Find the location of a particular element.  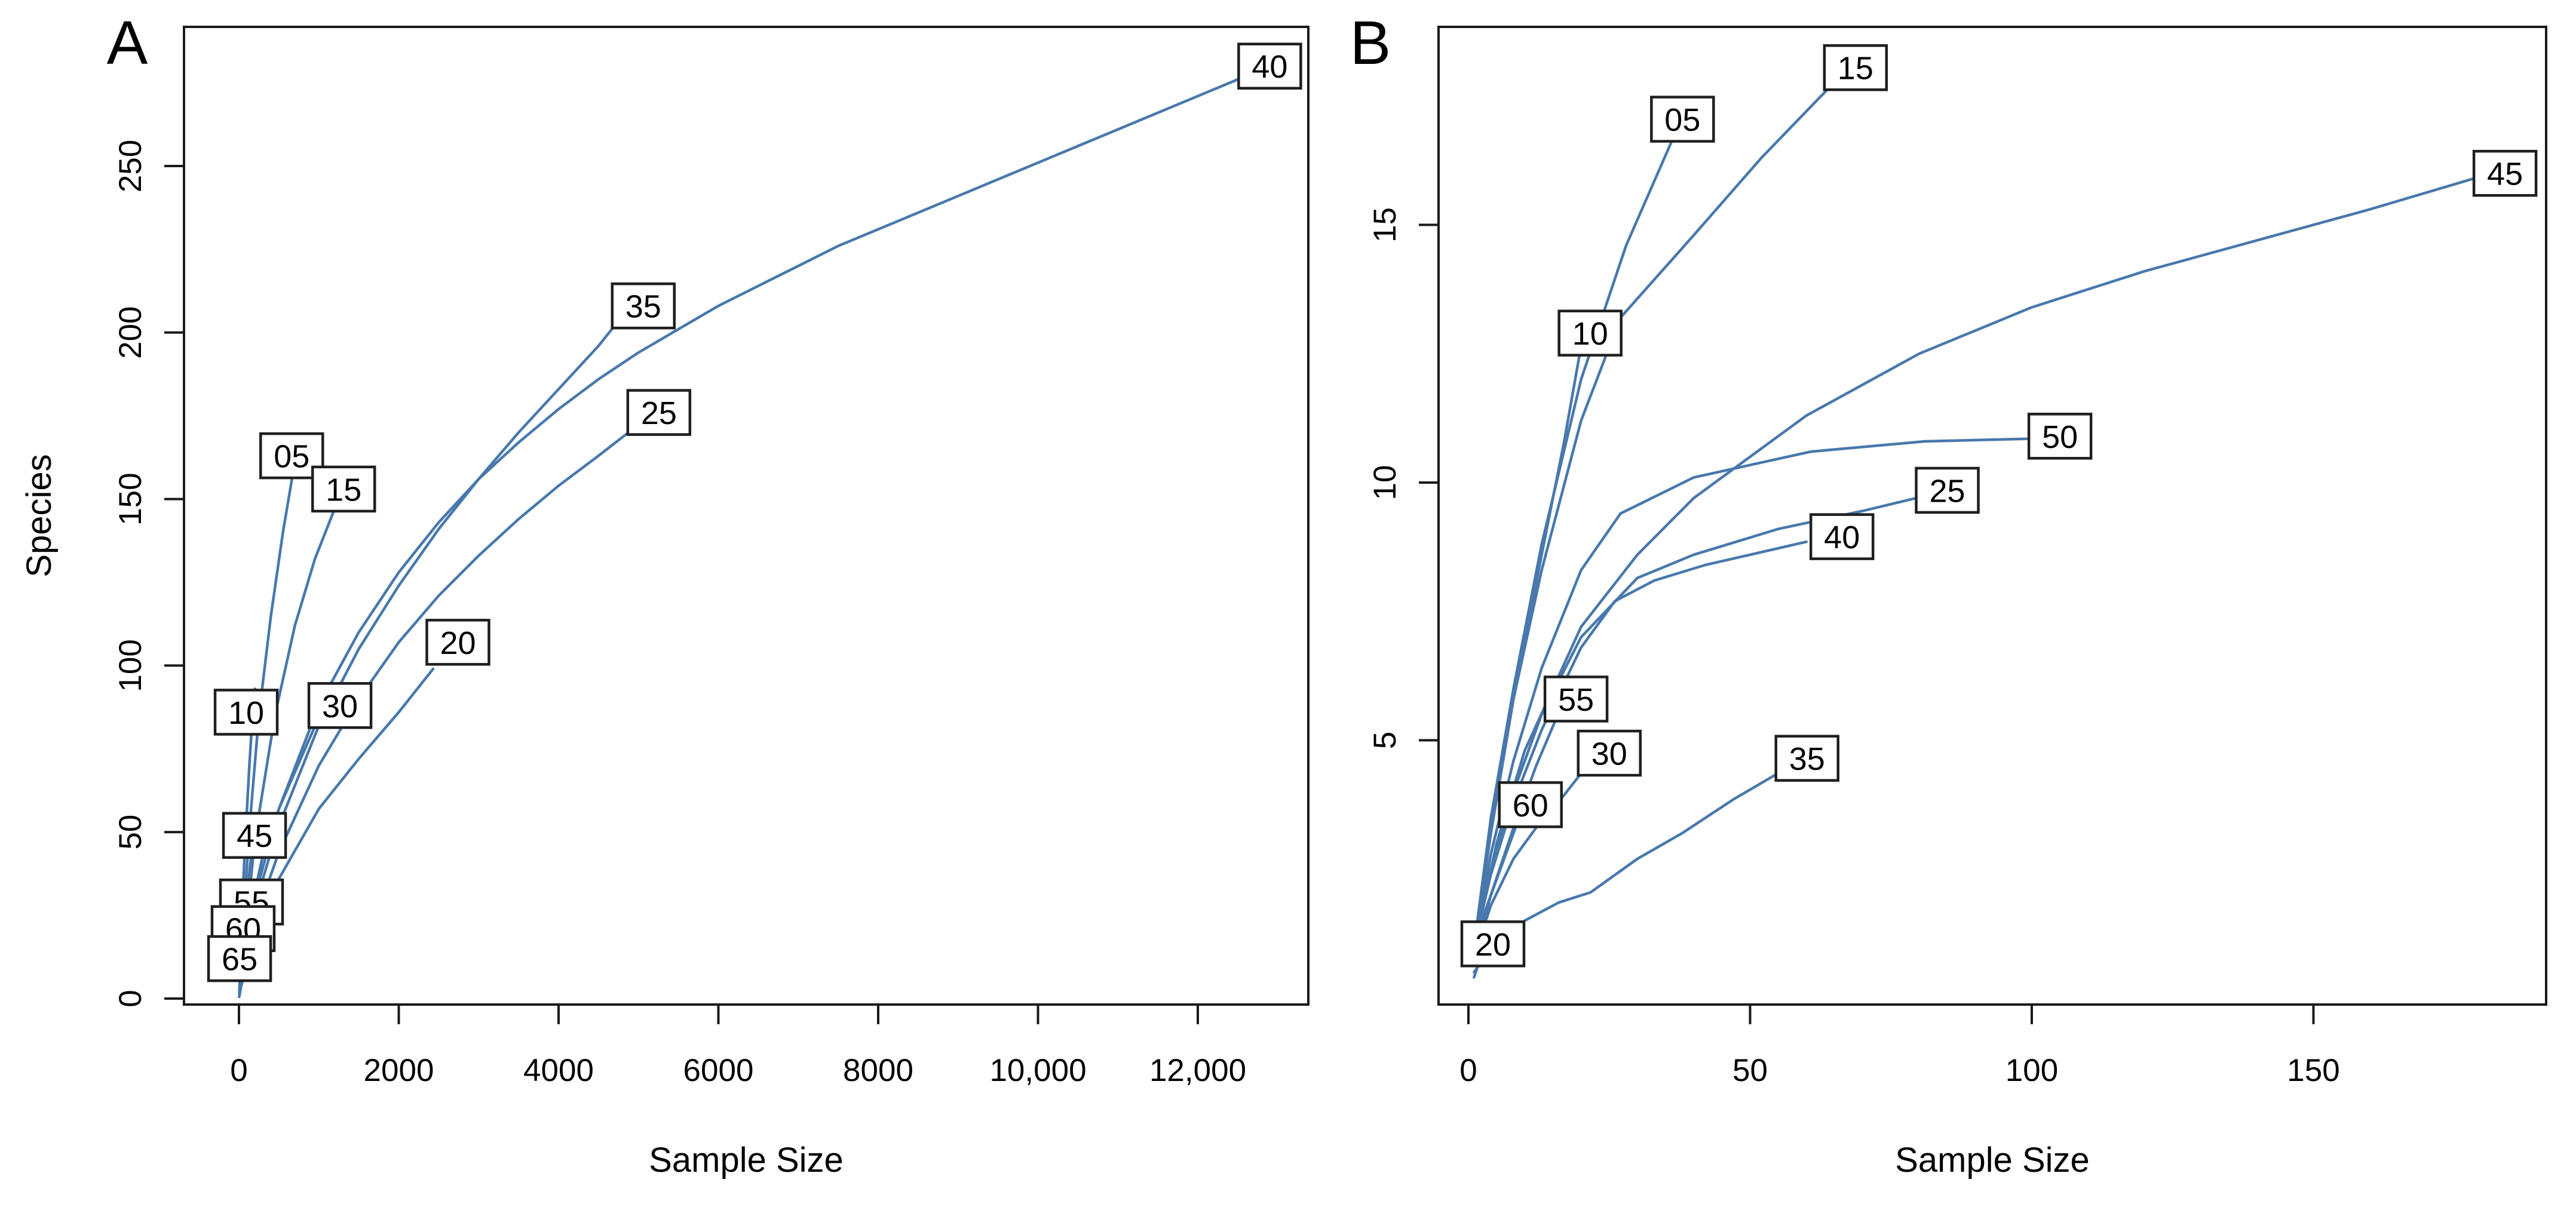

x-tick-label: 100 is located at coordinates (2031, 1070).